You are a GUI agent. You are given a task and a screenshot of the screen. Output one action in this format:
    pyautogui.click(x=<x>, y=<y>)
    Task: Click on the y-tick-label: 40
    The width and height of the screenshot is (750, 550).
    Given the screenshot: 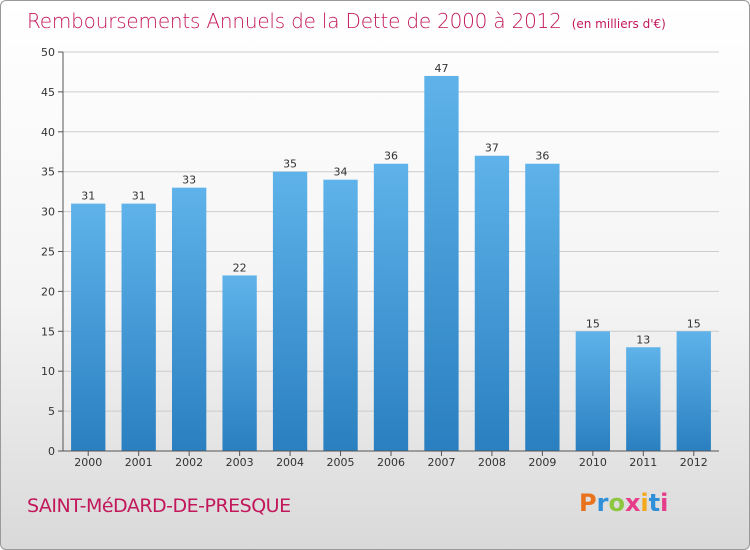 What is the action you would take?
    pyautogui.click(x=48, y=132)
    